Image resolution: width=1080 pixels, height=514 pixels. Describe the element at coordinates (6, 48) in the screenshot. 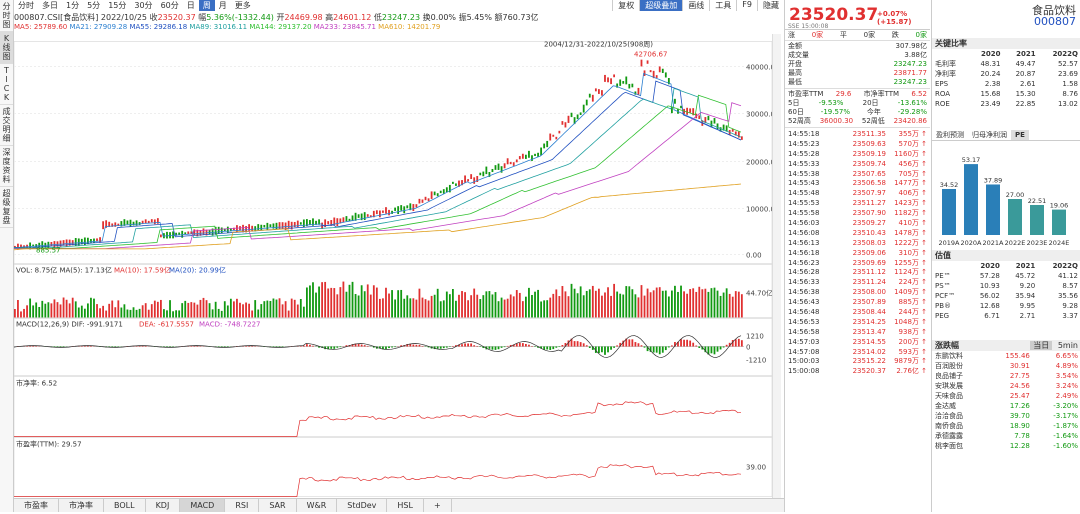

I see `sidebar-item-1: K 线 图` at that location.